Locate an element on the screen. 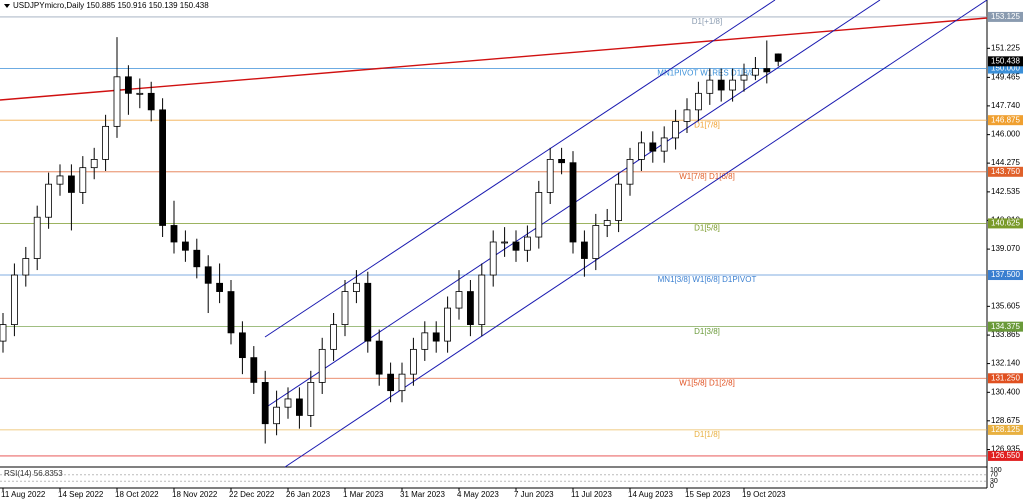 The image size is (1024, 500). level-text: D1[3/8] is located at coordinates (707, 331).